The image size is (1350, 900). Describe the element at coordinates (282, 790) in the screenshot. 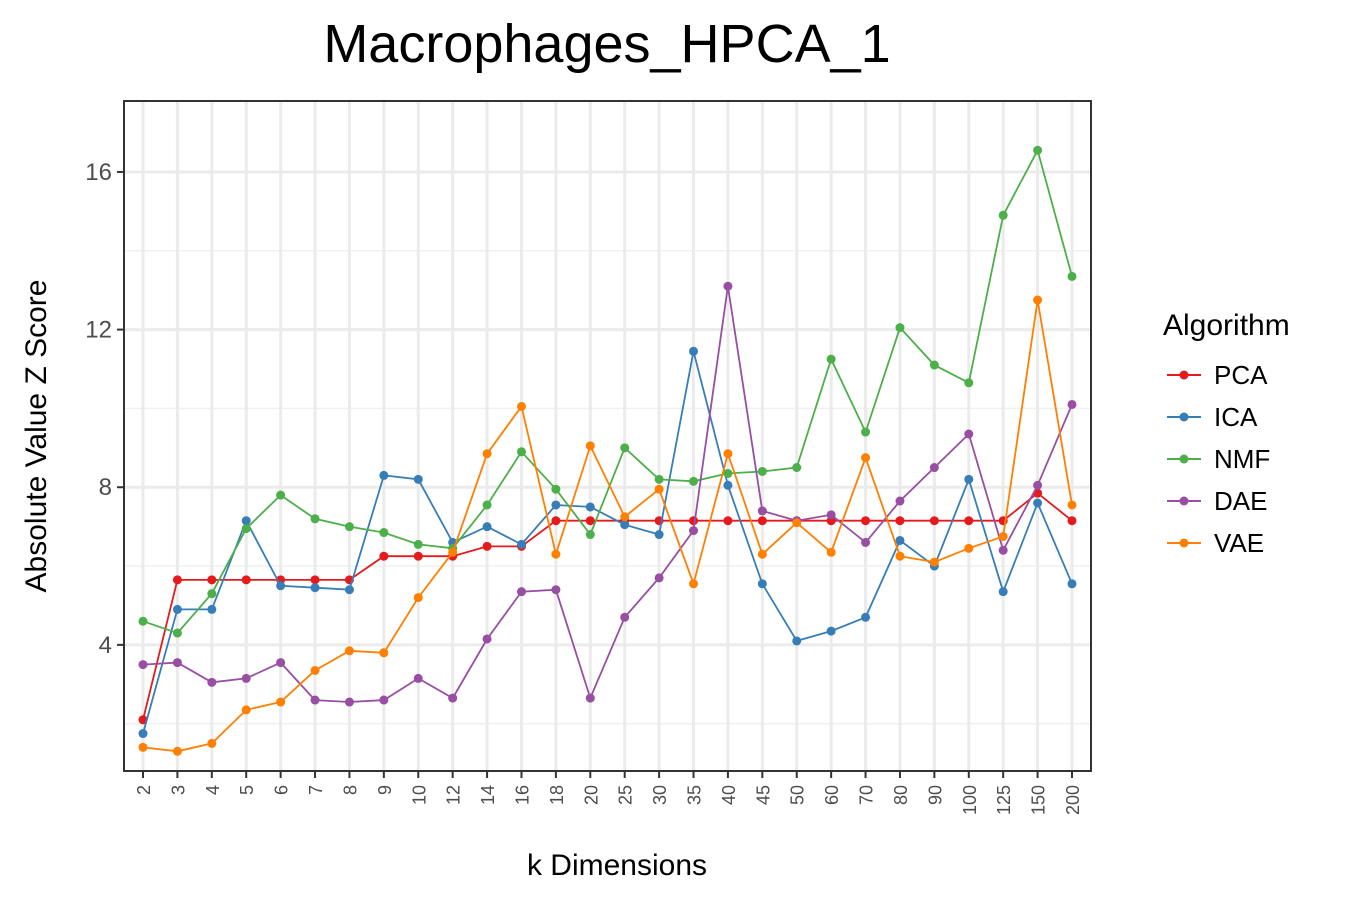

I see `x-tick-label: 6` at that location.